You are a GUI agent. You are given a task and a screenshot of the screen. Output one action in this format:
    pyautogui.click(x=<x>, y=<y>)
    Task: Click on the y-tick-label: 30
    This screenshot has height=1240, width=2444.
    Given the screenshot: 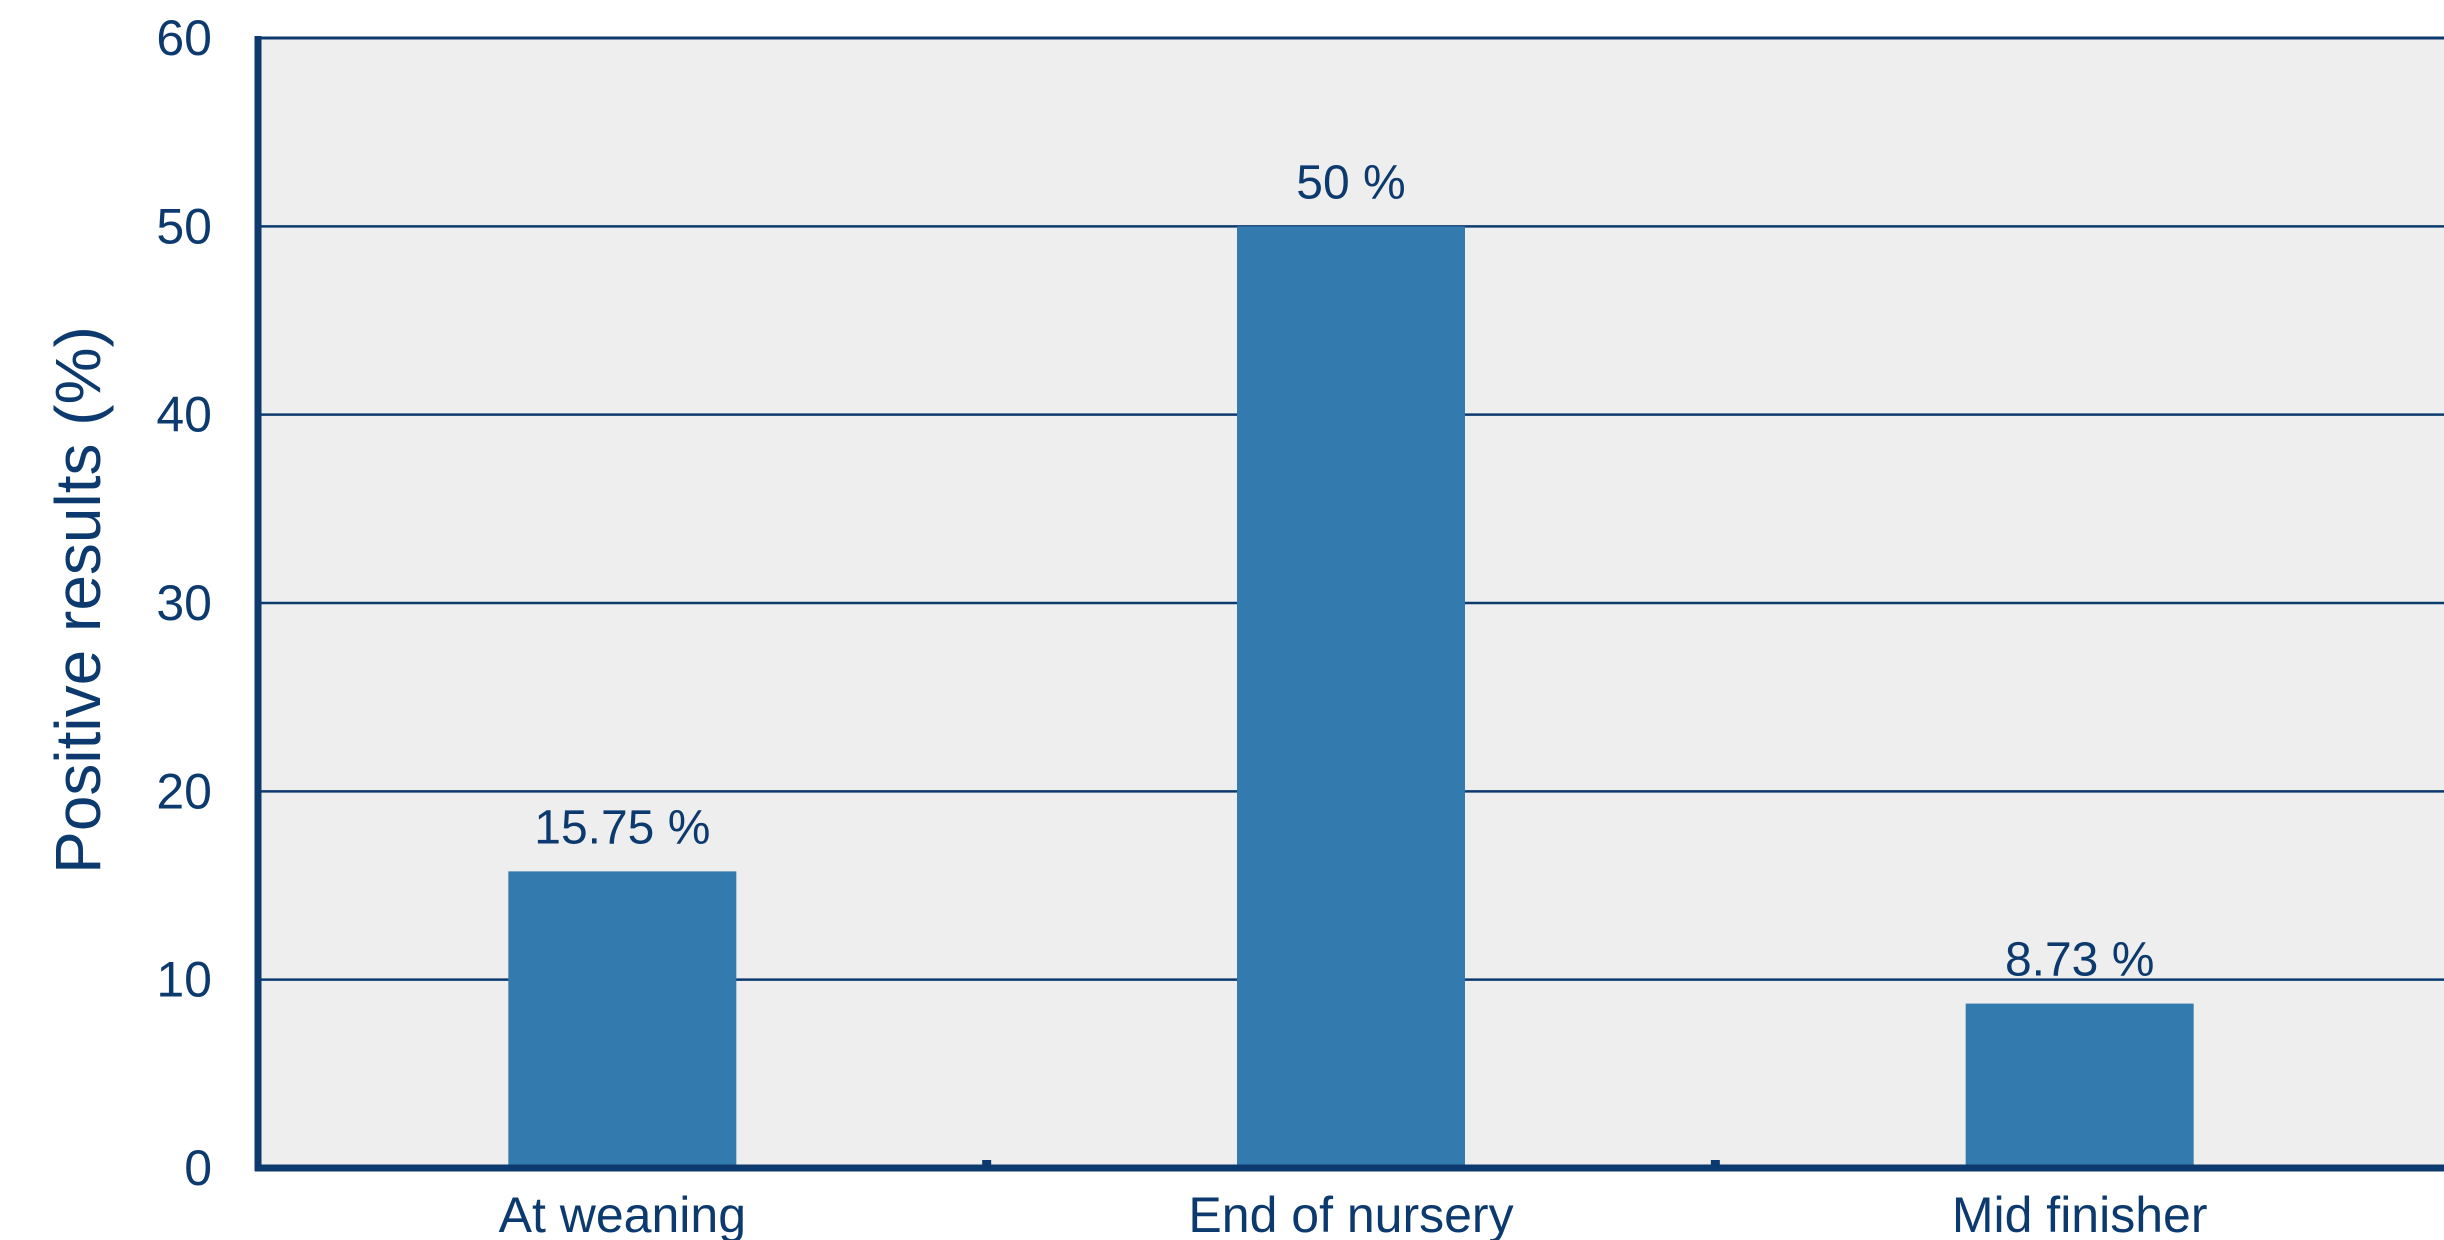 What is the action you would take?
    pyautogui.click(x=184, y=603)
    